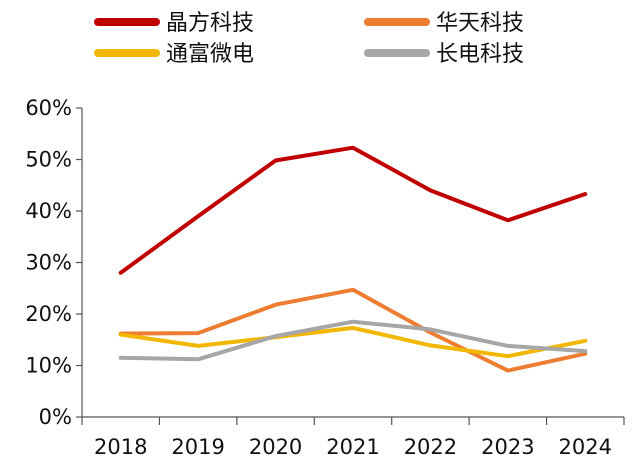  Describe the element at coordinates (48, 366) in the screenshot. I see `y-tick-label: 10%` at that location.